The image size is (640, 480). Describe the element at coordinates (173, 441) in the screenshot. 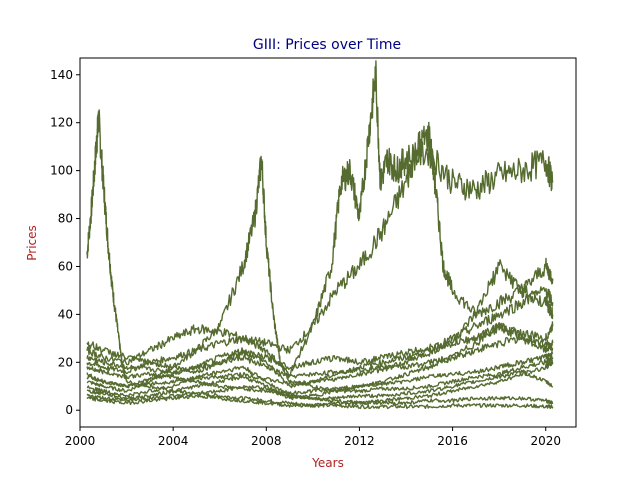

I see `x-tick-label: 2004` at that location.